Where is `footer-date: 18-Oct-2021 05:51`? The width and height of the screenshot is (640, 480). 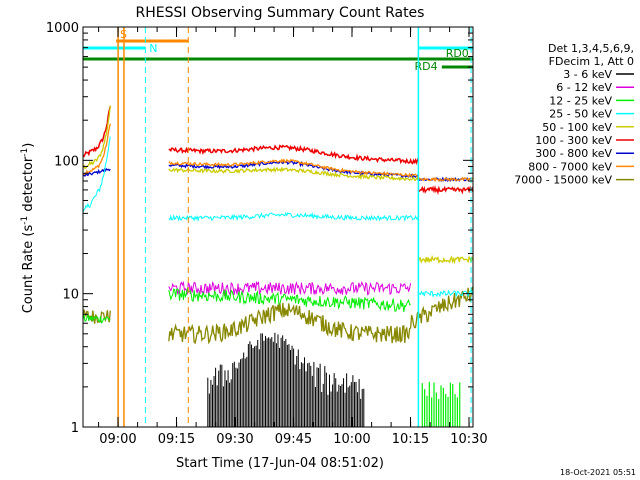 footer-date: 18-Oct-2021 05:51 is located at coordinates (598, 472).